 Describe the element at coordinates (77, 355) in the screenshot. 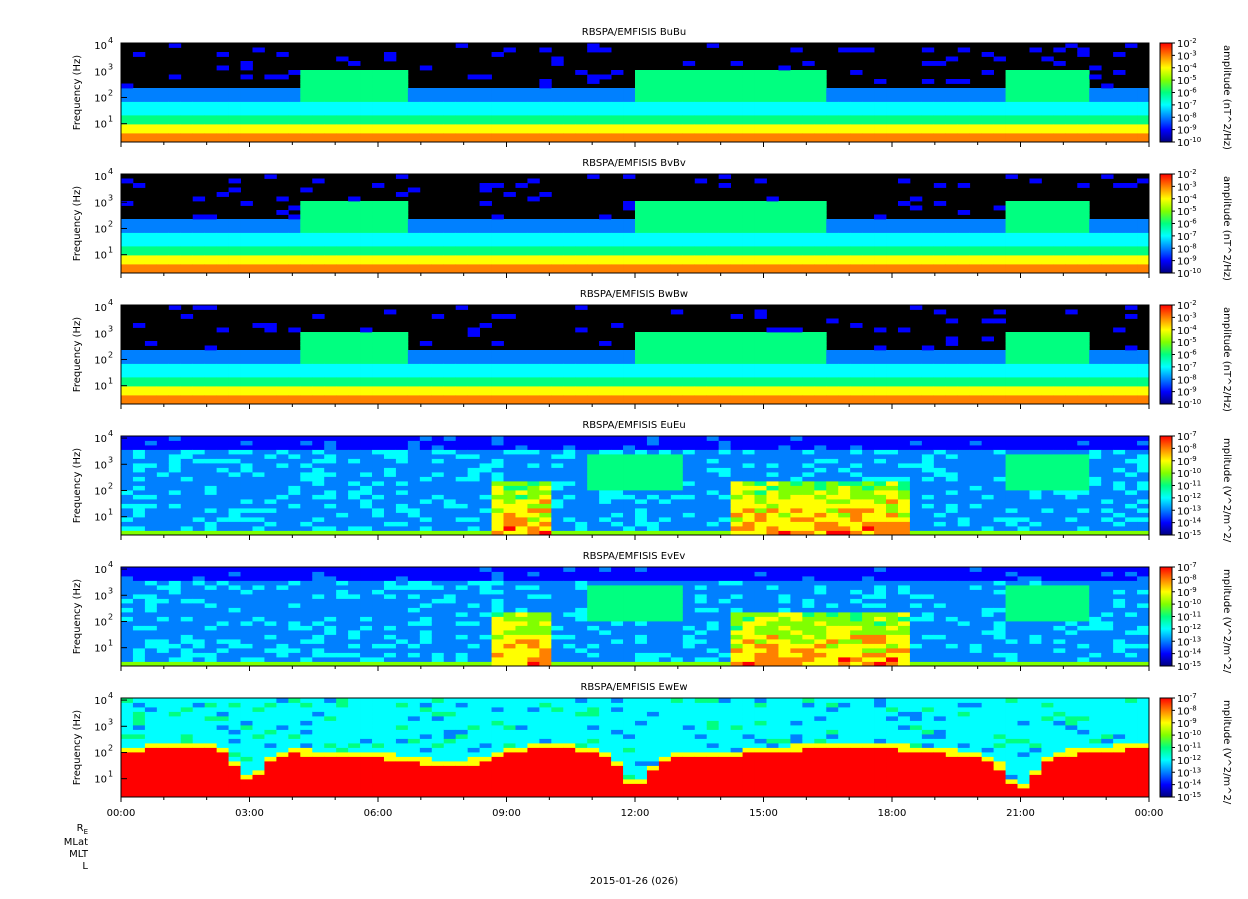

I see `y-axis-label: Frequency (Hz)` at that location.